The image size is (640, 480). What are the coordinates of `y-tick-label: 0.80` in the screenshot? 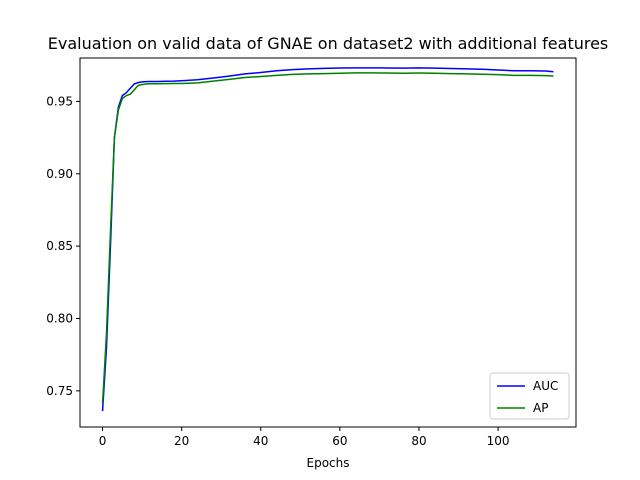 It's located at (59, 318).